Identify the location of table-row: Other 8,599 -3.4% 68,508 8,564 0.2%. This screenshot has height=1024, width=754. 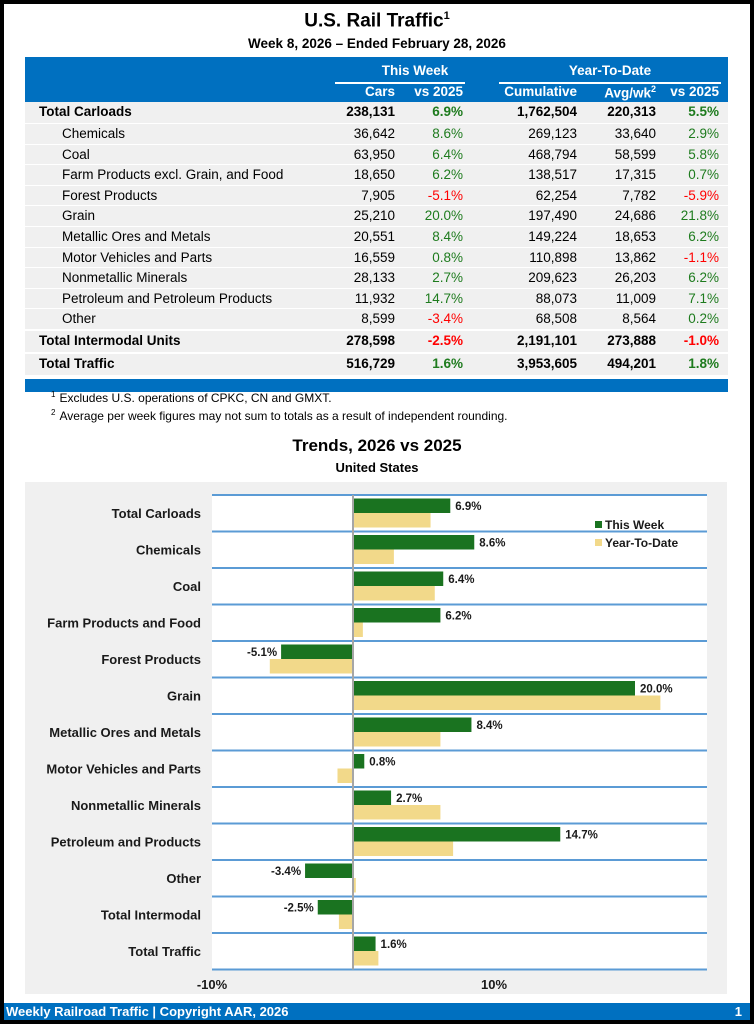
(376, 319).